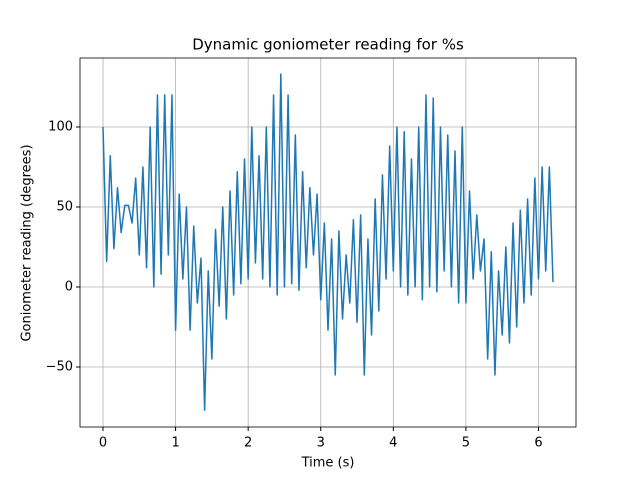  Describe the element at coordinates (59, 366) in the screenshot. I see `y-tick-label: −50` at that location.